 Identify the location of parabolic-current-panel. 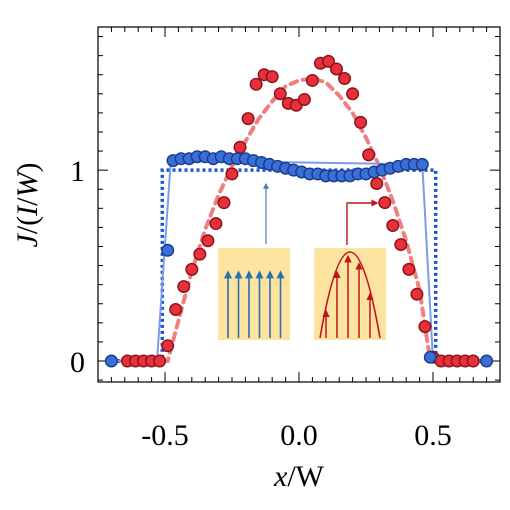
(350, 294).